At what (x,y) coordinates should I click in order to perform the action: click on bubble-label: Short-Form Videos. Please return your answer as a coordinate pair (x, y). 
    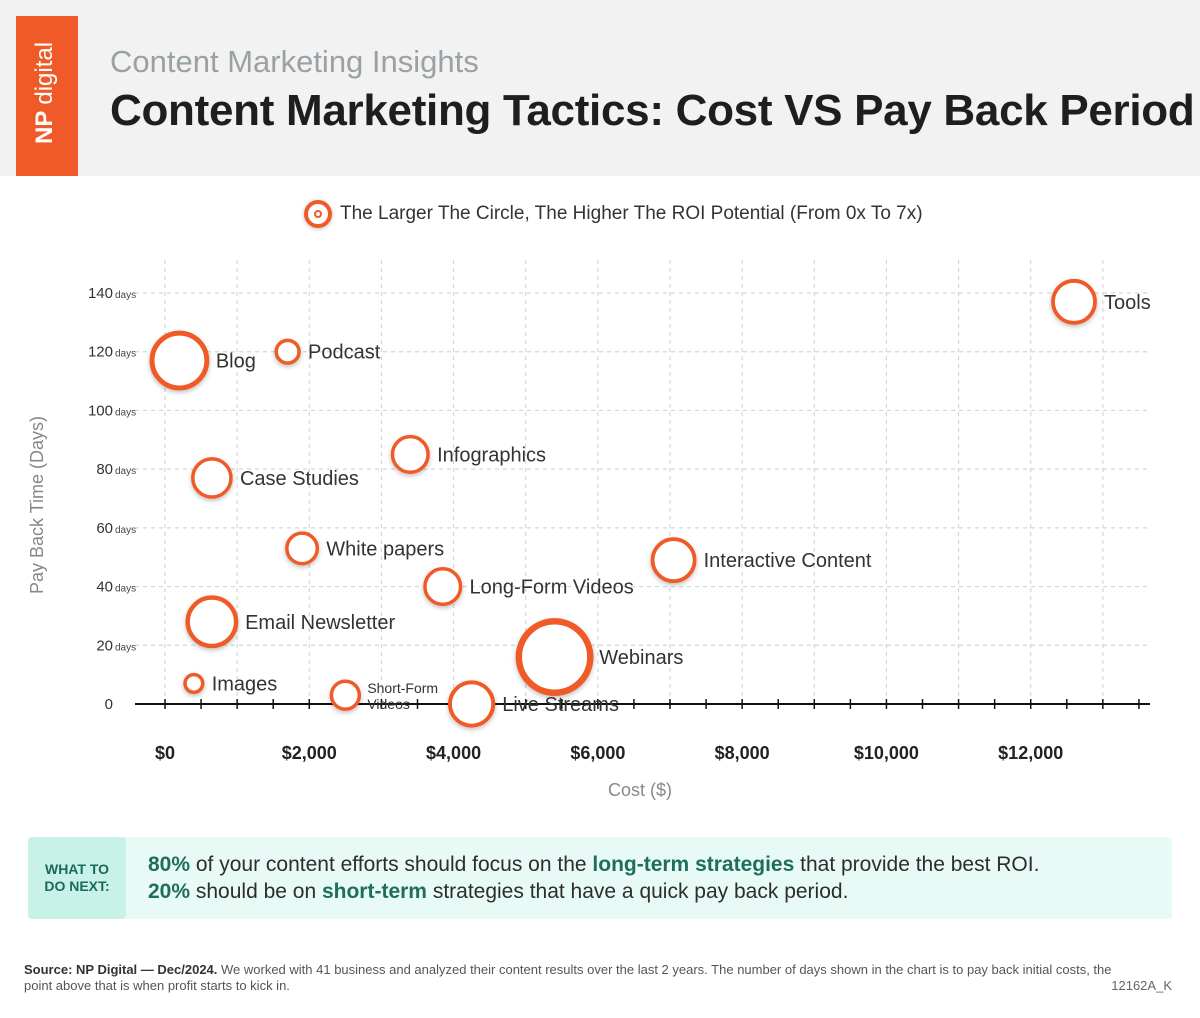
    Looking at the image, I should click on (402, 696).